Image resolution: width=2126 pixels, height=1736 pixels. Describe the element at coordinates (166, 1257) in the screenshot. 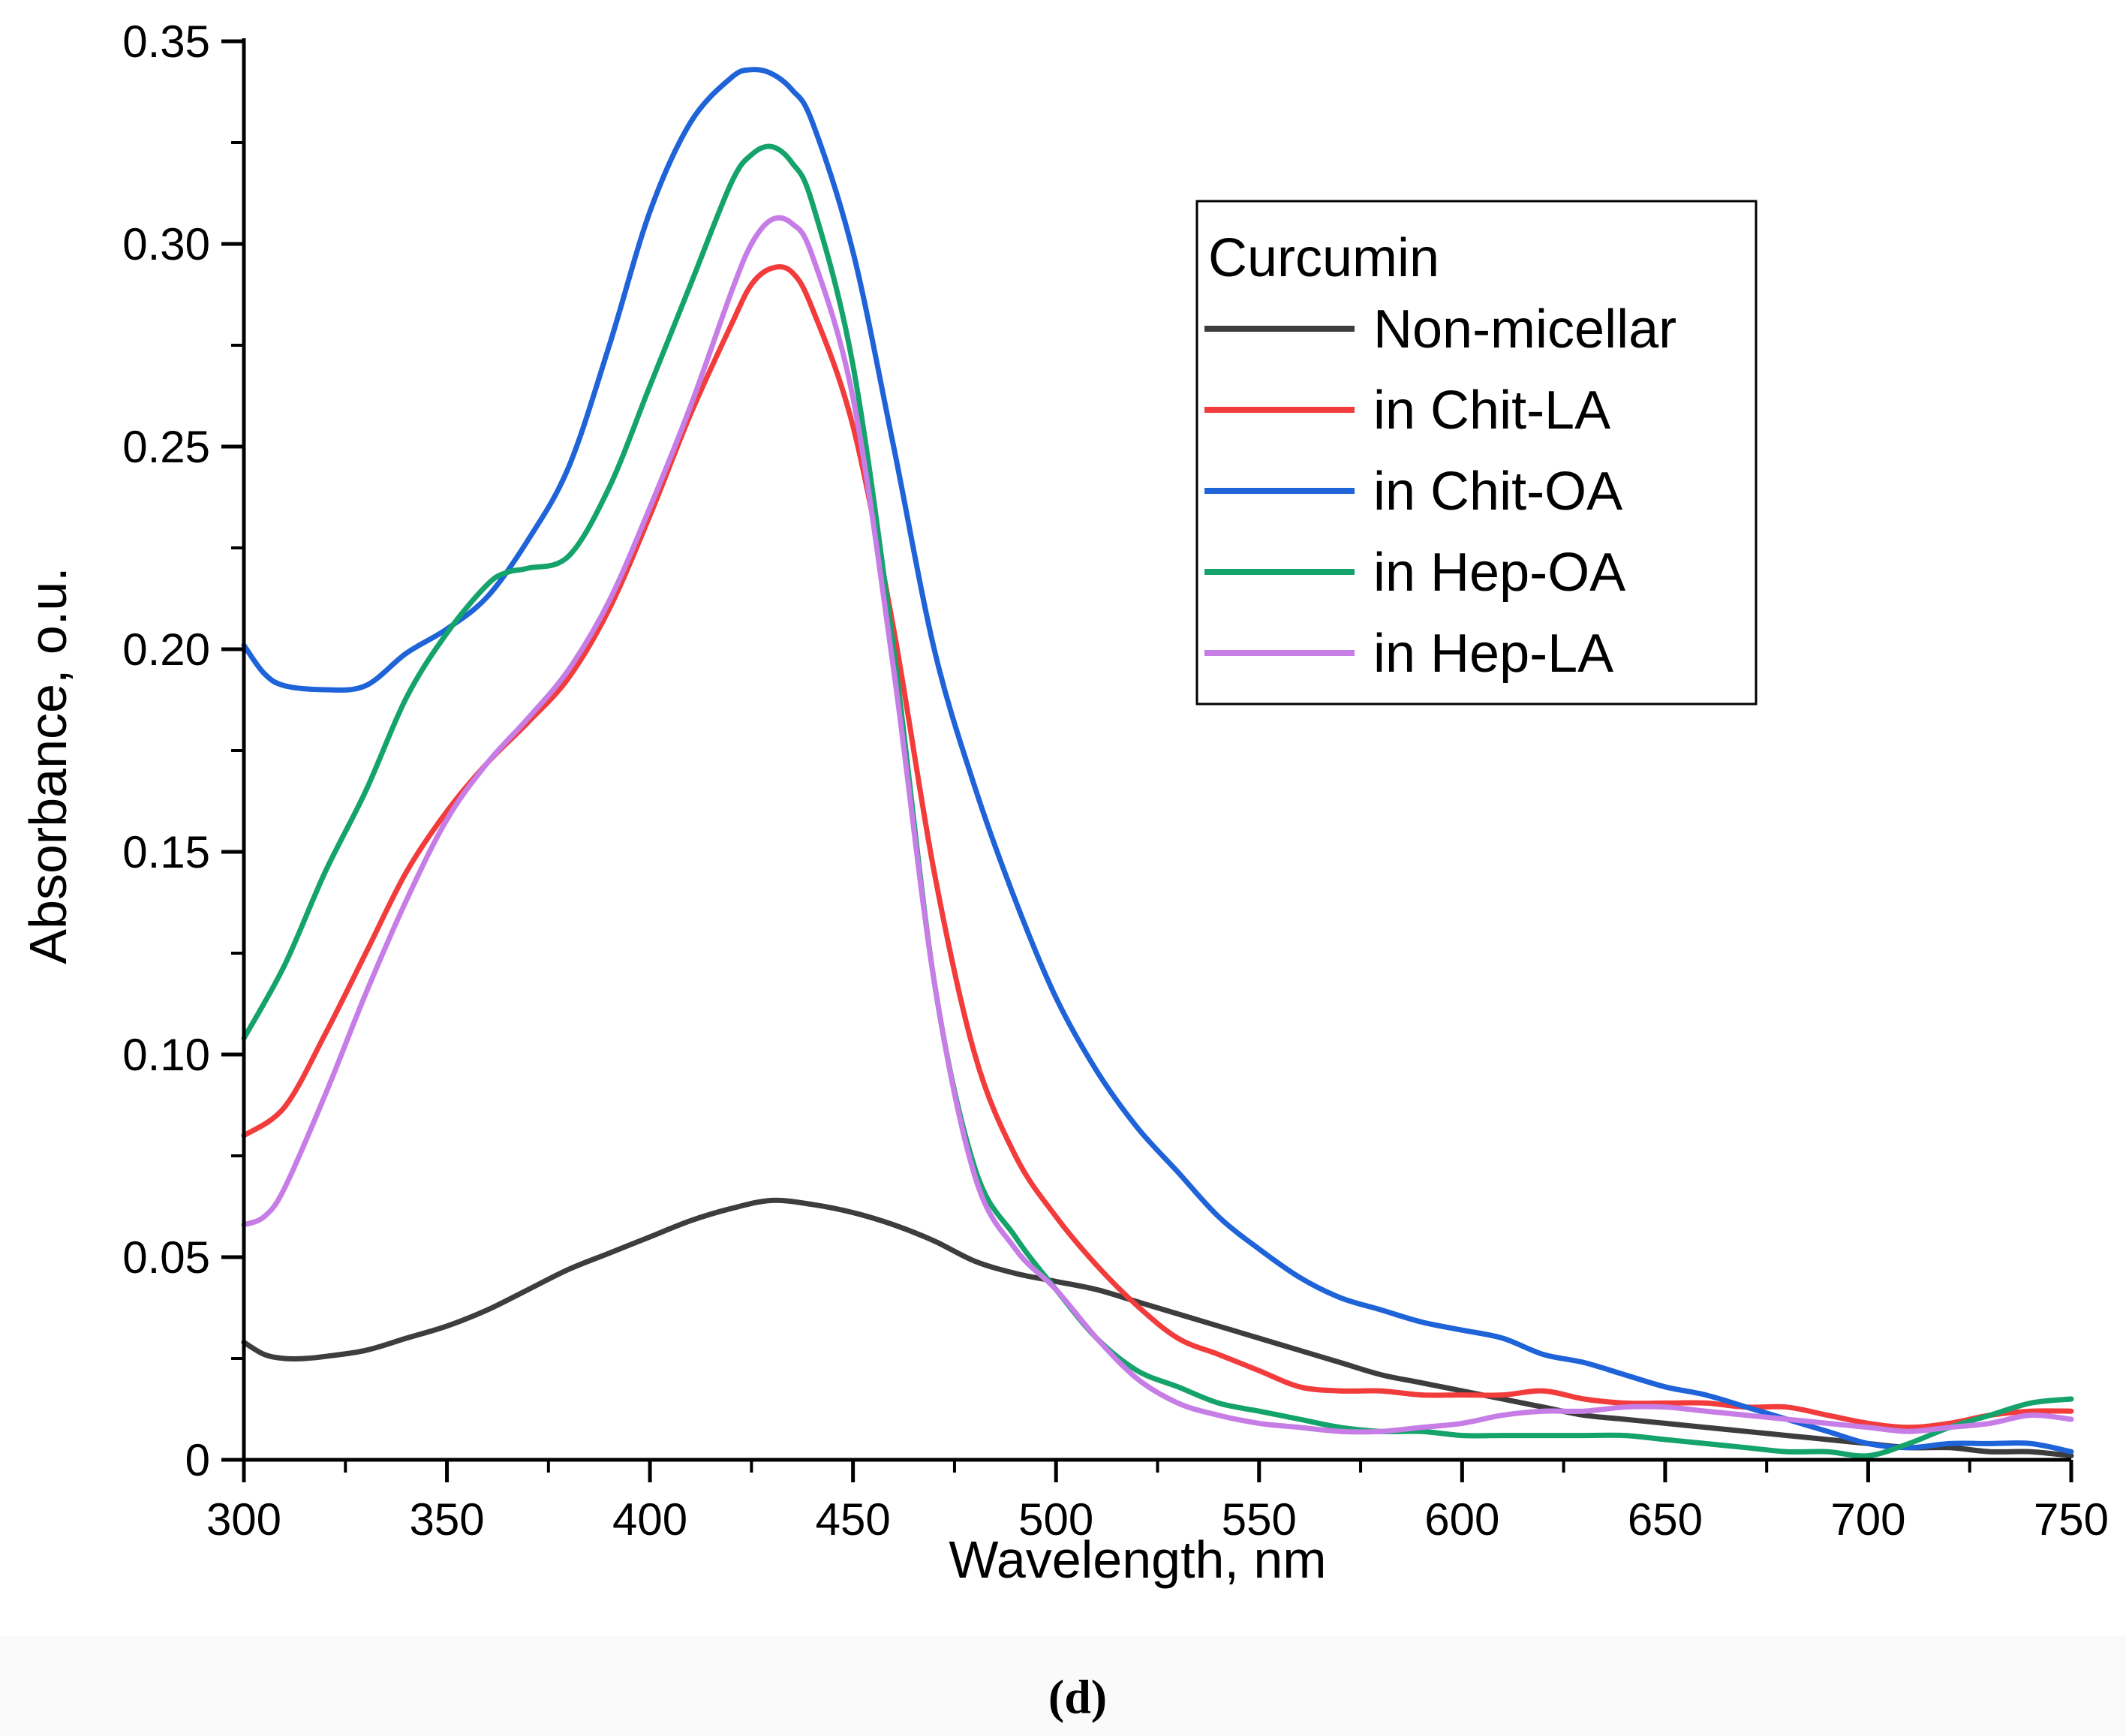

I see `y-tick-label: 0.05` at that location.